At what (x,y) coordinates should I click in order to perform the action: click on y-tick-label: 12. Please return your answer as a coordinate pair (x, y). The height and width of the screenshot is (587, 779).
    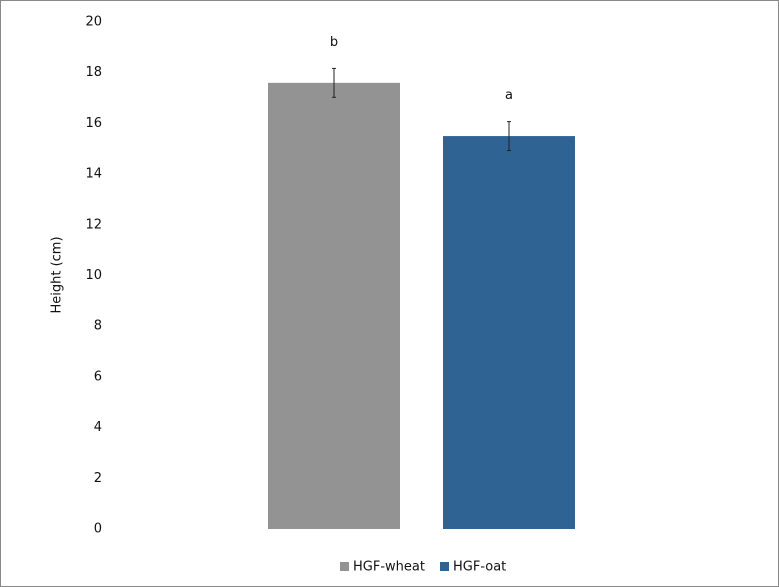
    Looking at the image, I should click on (93, 224).